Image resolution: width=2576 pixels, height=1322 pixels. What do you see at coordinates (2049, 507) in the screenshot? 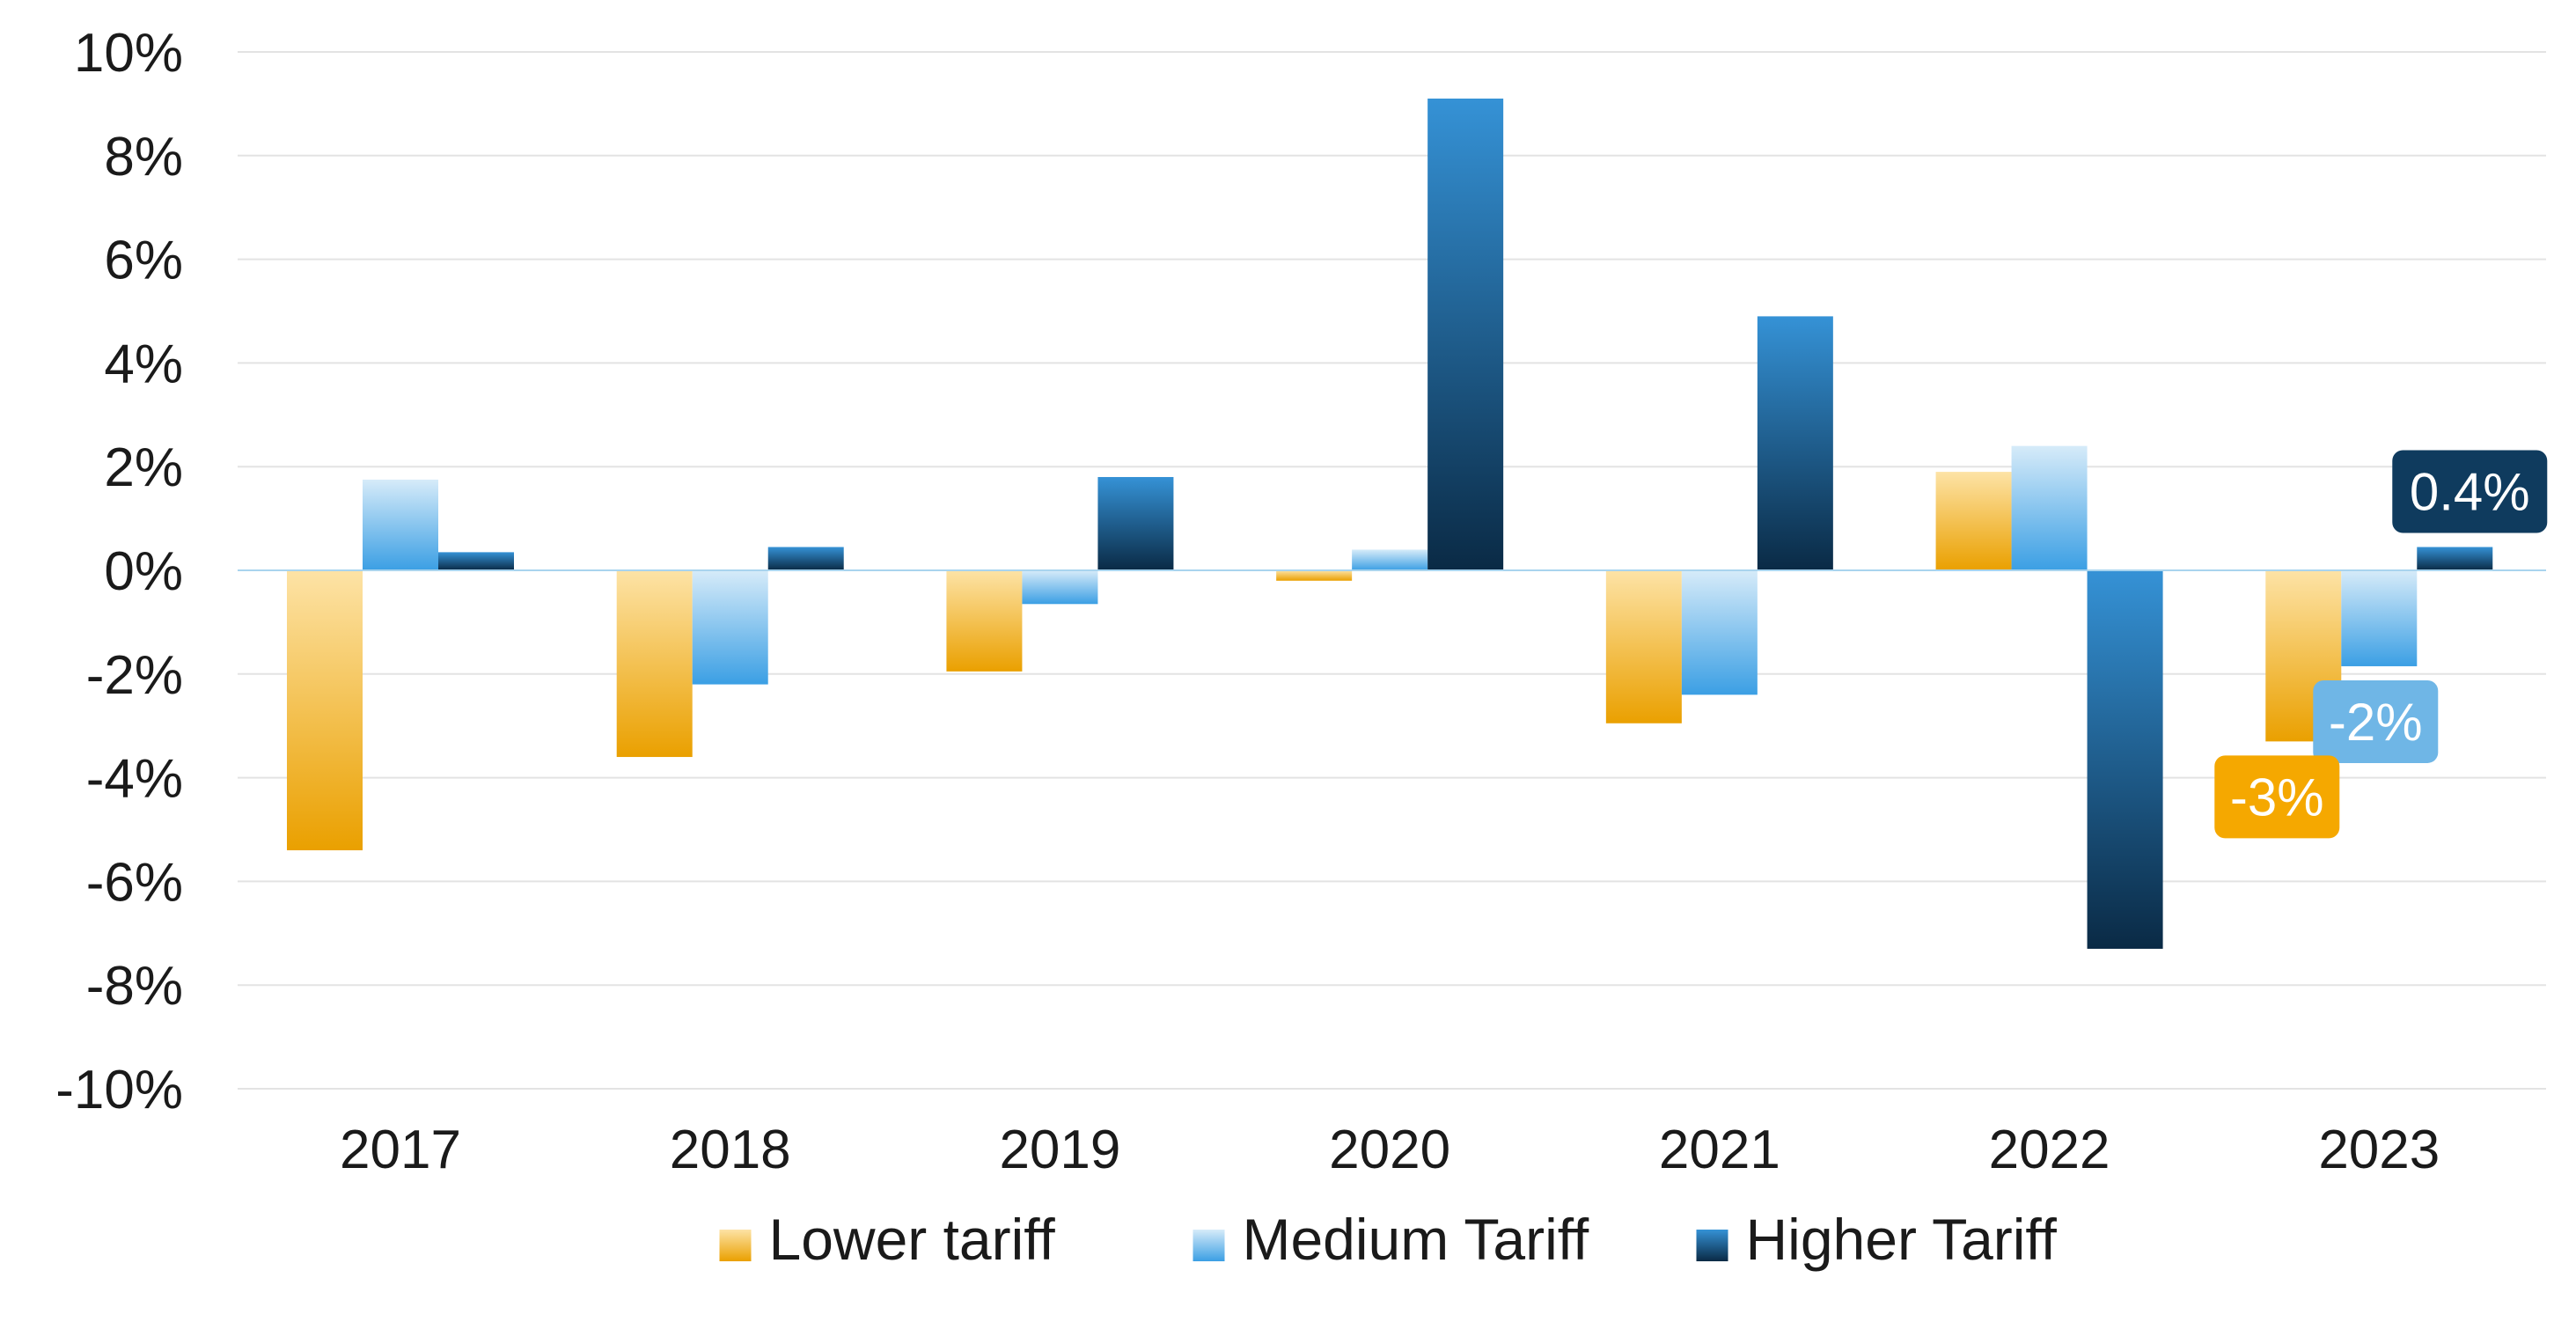
I see `bar-medium-tariff-2022` at bounding box center [2049, 507].